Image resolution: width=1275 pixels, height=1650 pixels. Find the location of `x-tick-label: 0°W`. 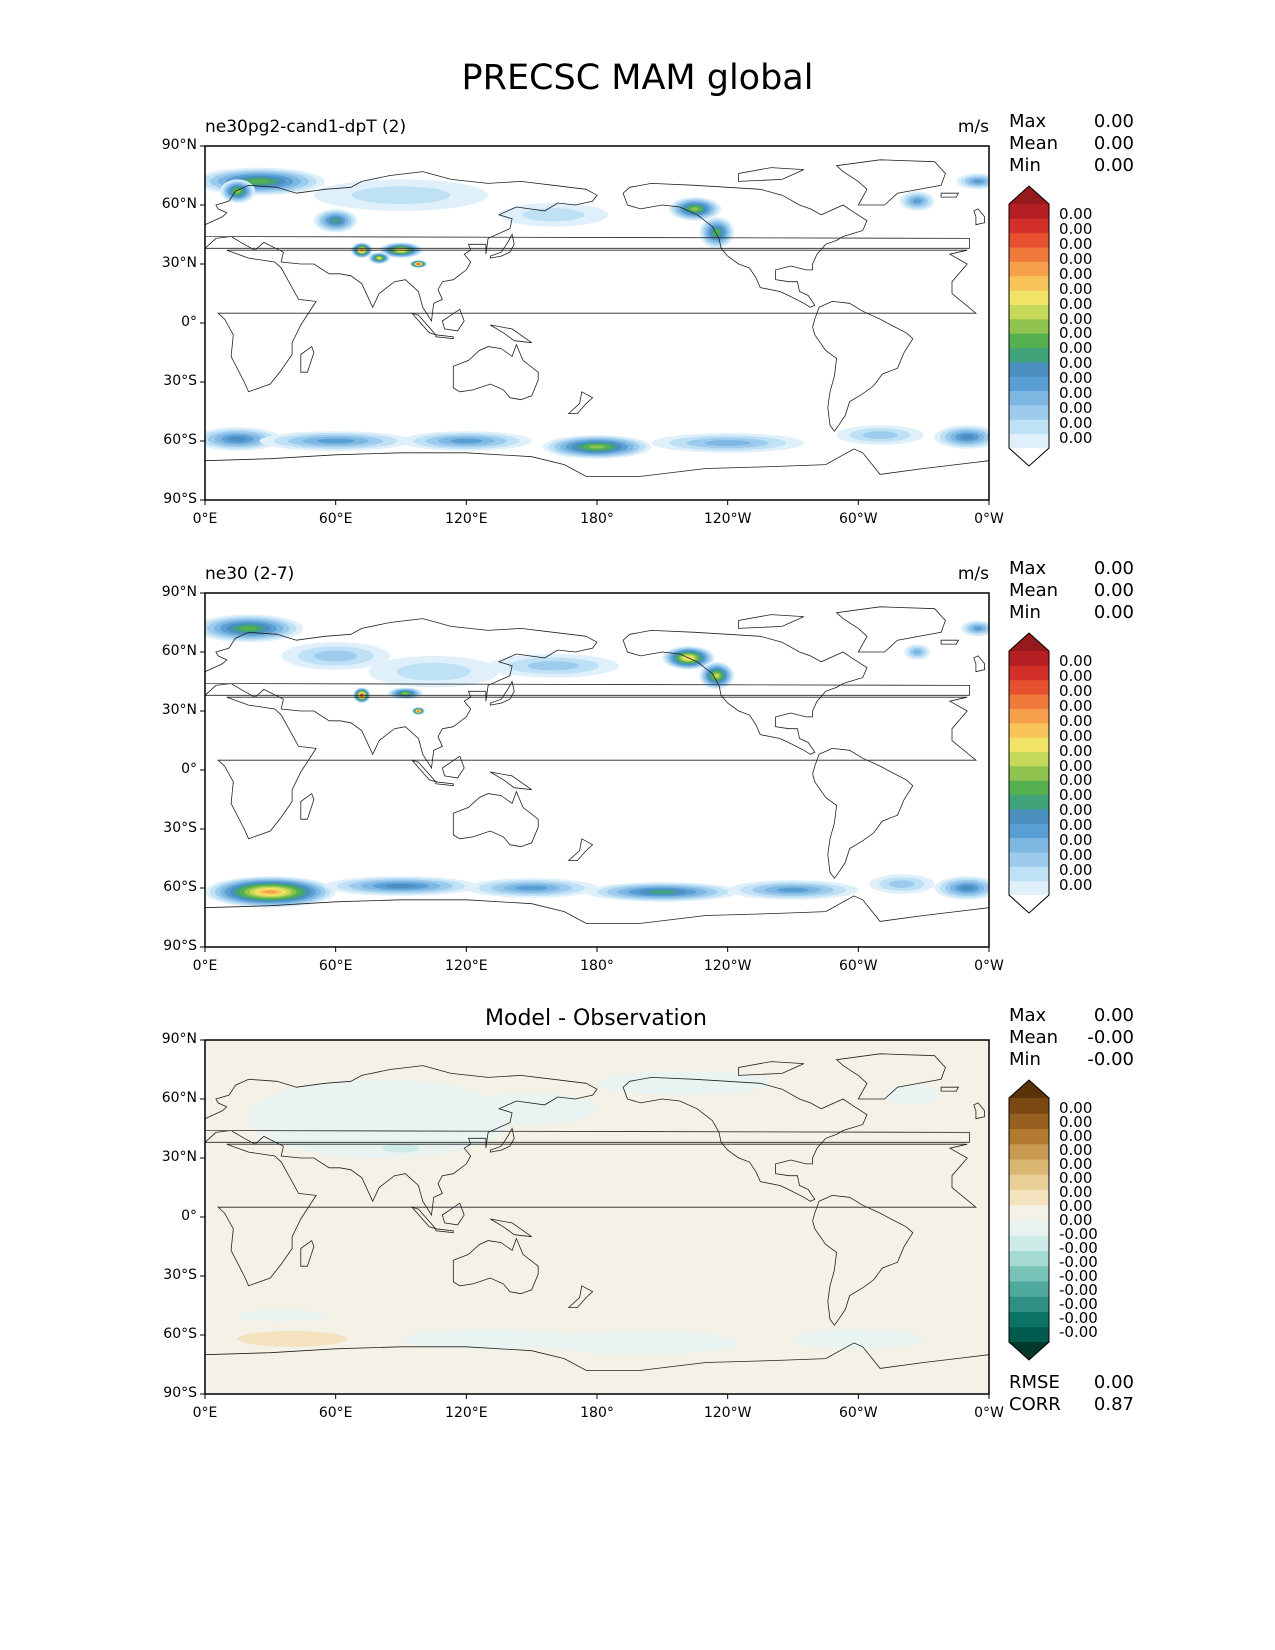

x-tick-label: 0°W is located at coordinates (989, 966).